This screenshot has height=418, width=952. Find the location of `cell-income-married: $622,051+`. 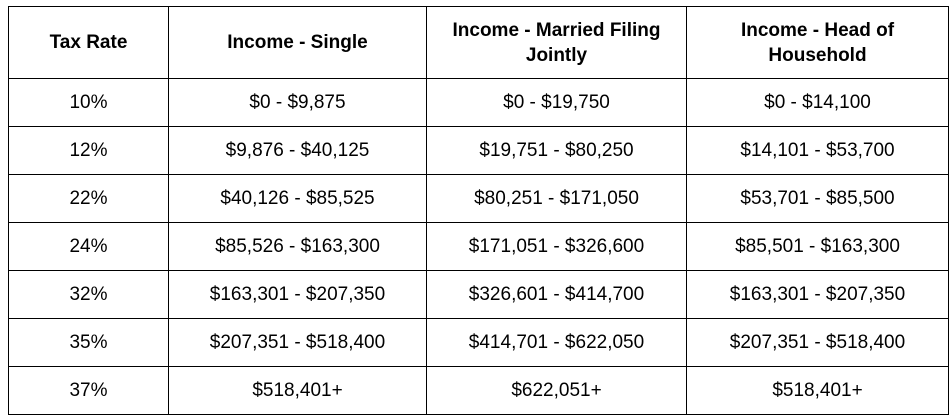

cell-income-married: $622,051+ is located at coordinates (556, 390).